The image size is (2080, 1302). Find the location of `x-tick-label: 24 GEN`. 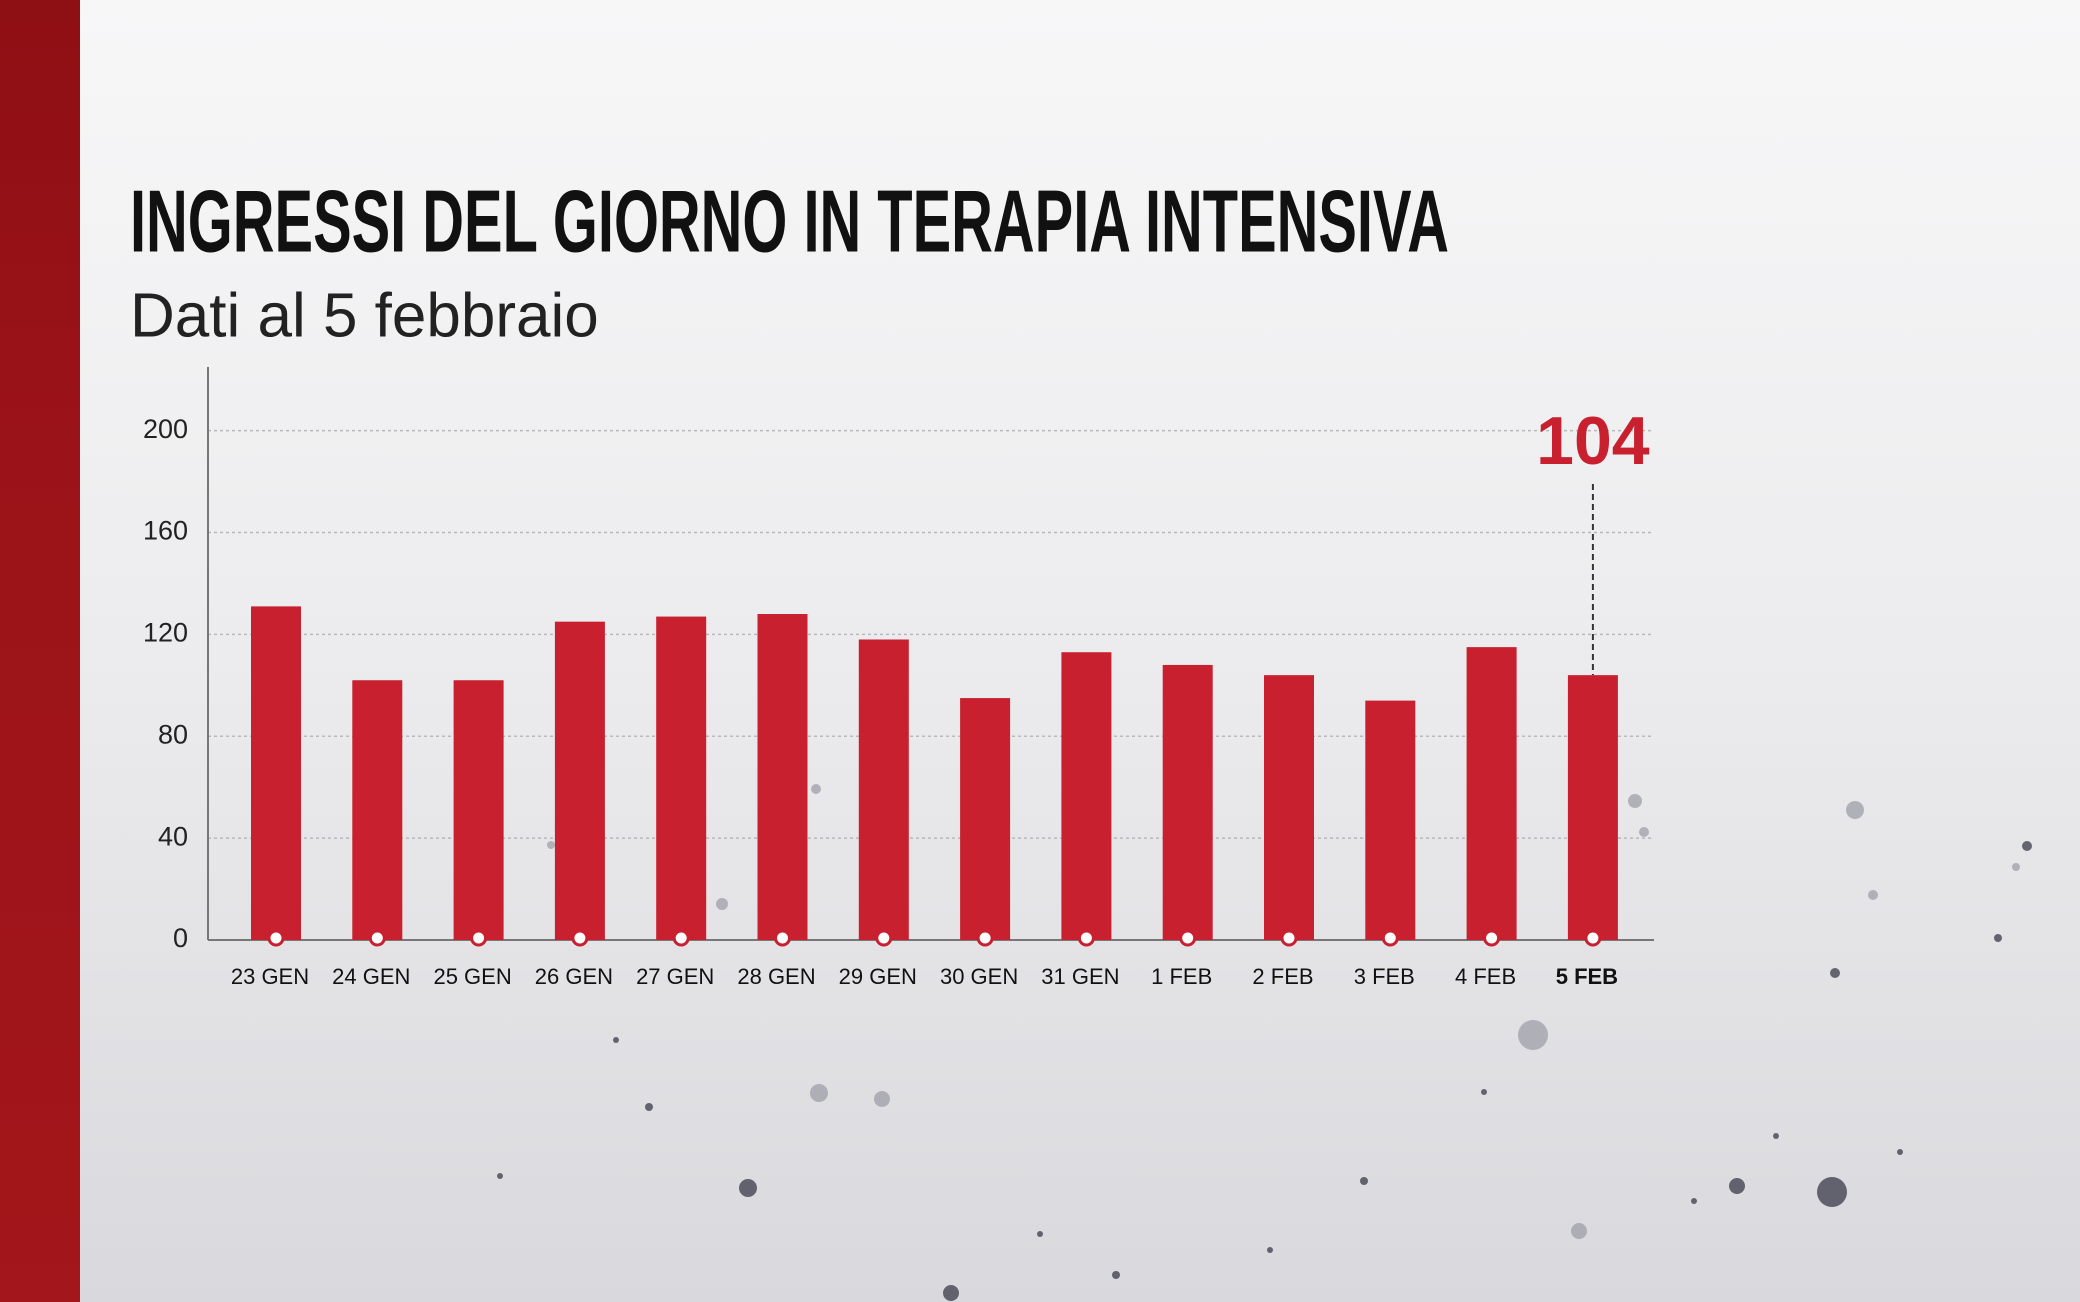

x-tick-label: 24 GEN is located at coordinates (371, 976).